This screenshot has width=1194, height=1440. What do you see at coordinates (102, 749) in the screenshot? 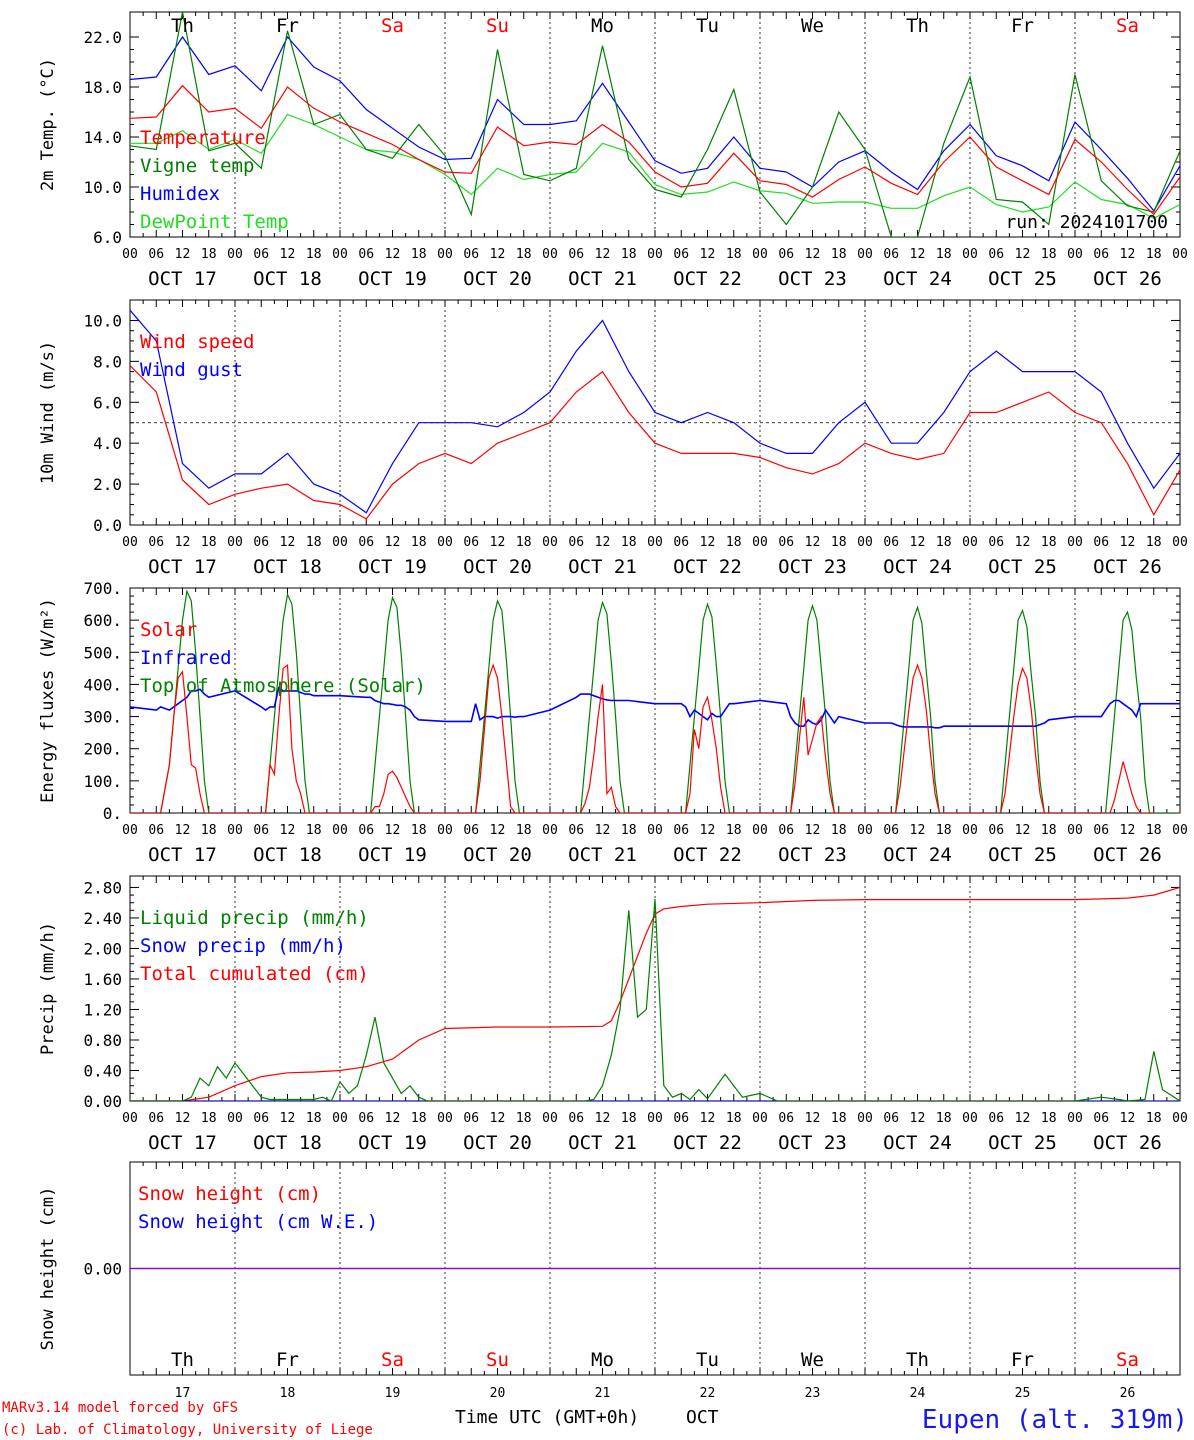
I see `y-tick-label: 200.` at bounding box center [102, 749].